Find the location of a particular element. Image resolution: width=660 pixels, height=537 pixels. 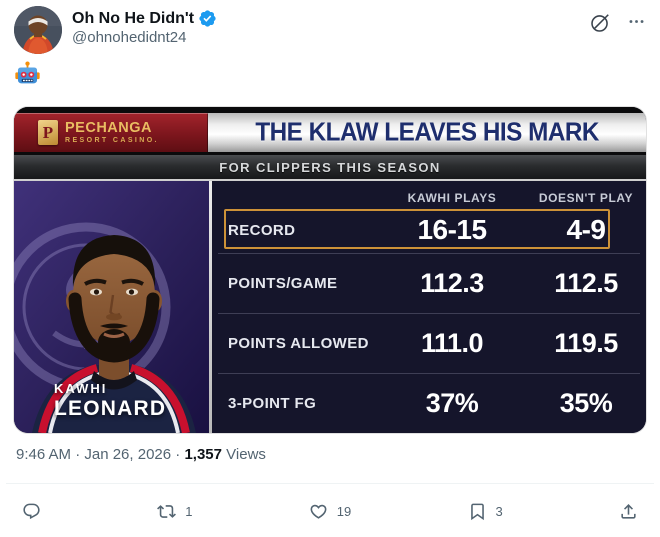

bookmark-count: 3 is located at coordinates (499, 511).